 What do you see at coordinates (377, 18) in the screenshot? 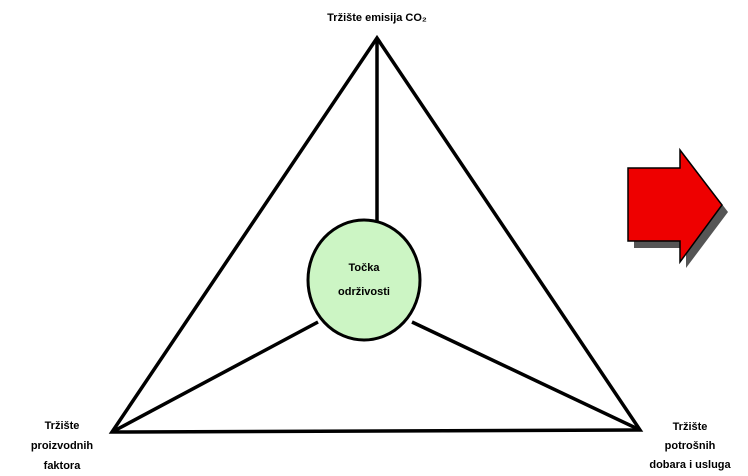
I see `node-label: Tržište emisija CO₂` at bounding box center [377, 18].